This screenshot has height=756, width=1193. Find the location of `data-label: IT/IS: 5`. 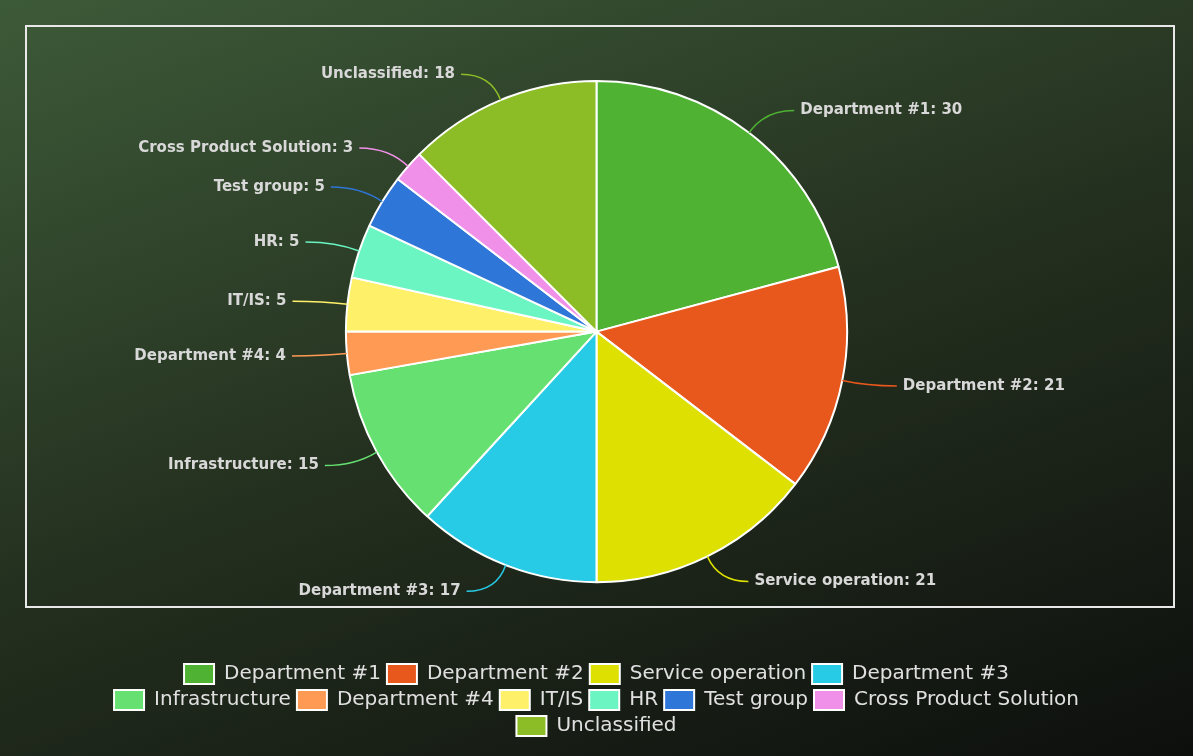

data-label: IT/IS: 5 is located at coordinates (257, 300).